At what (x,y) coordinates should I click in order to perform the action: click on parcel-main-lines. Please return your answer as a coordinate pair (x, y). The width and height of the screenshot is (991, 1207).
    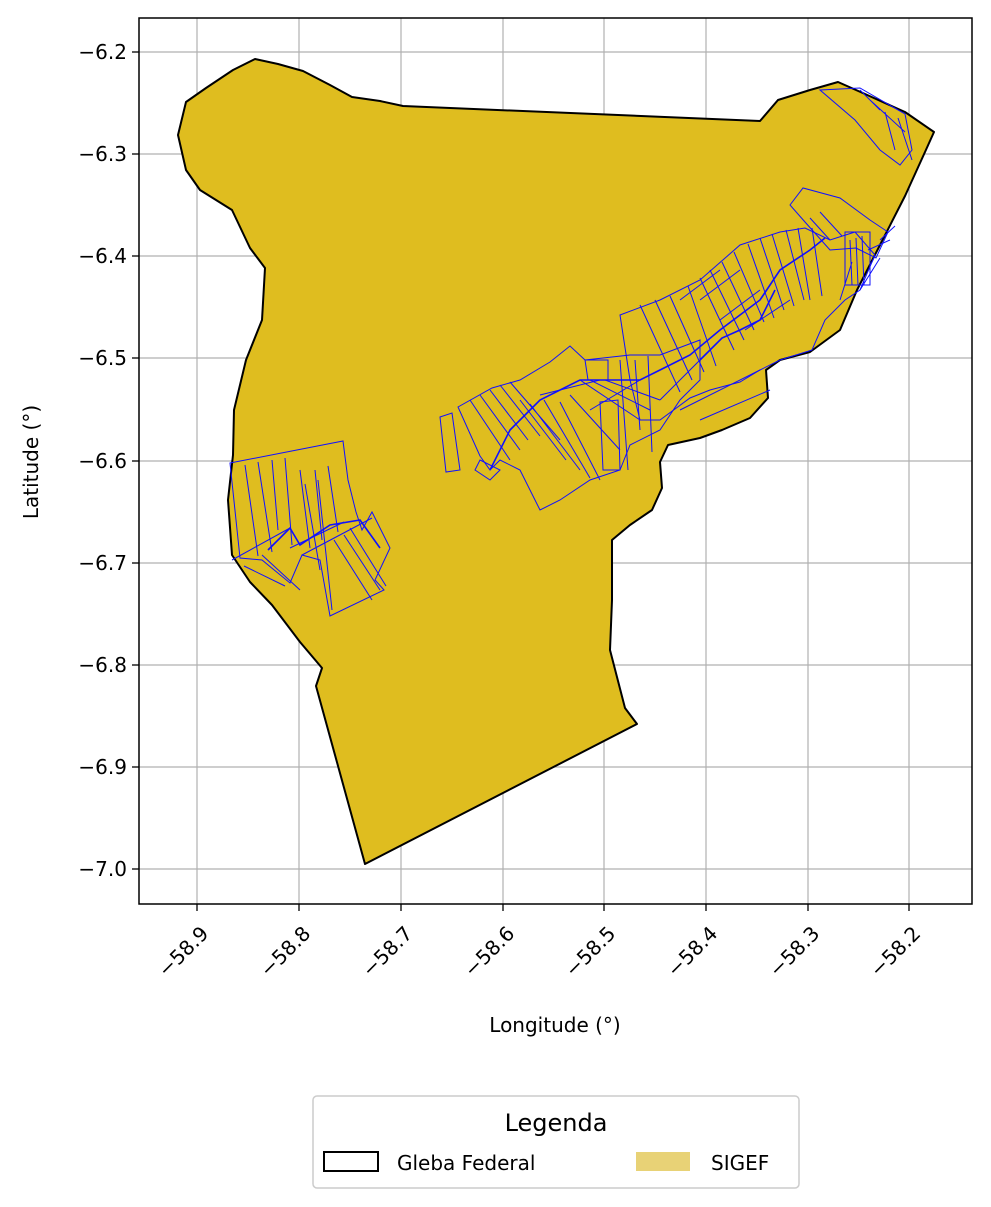
    Looking at the image, I should click on (546, 394).